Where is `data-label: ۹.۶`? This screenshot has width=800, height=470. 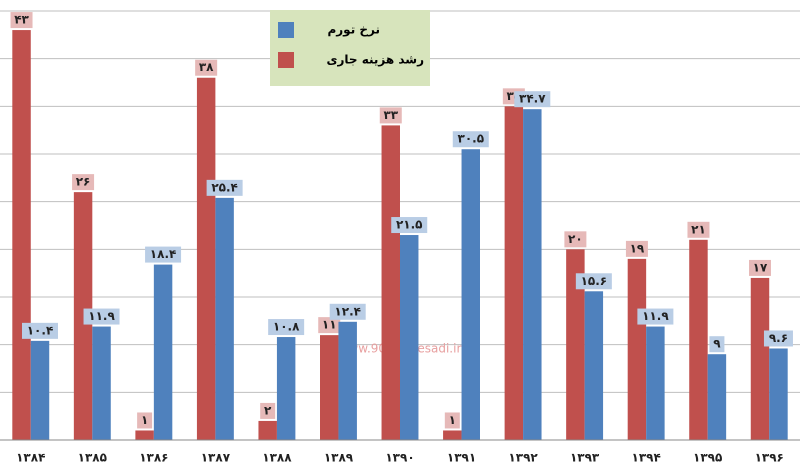 data-label: ۹.۶ is located at coordinates (778, 338).